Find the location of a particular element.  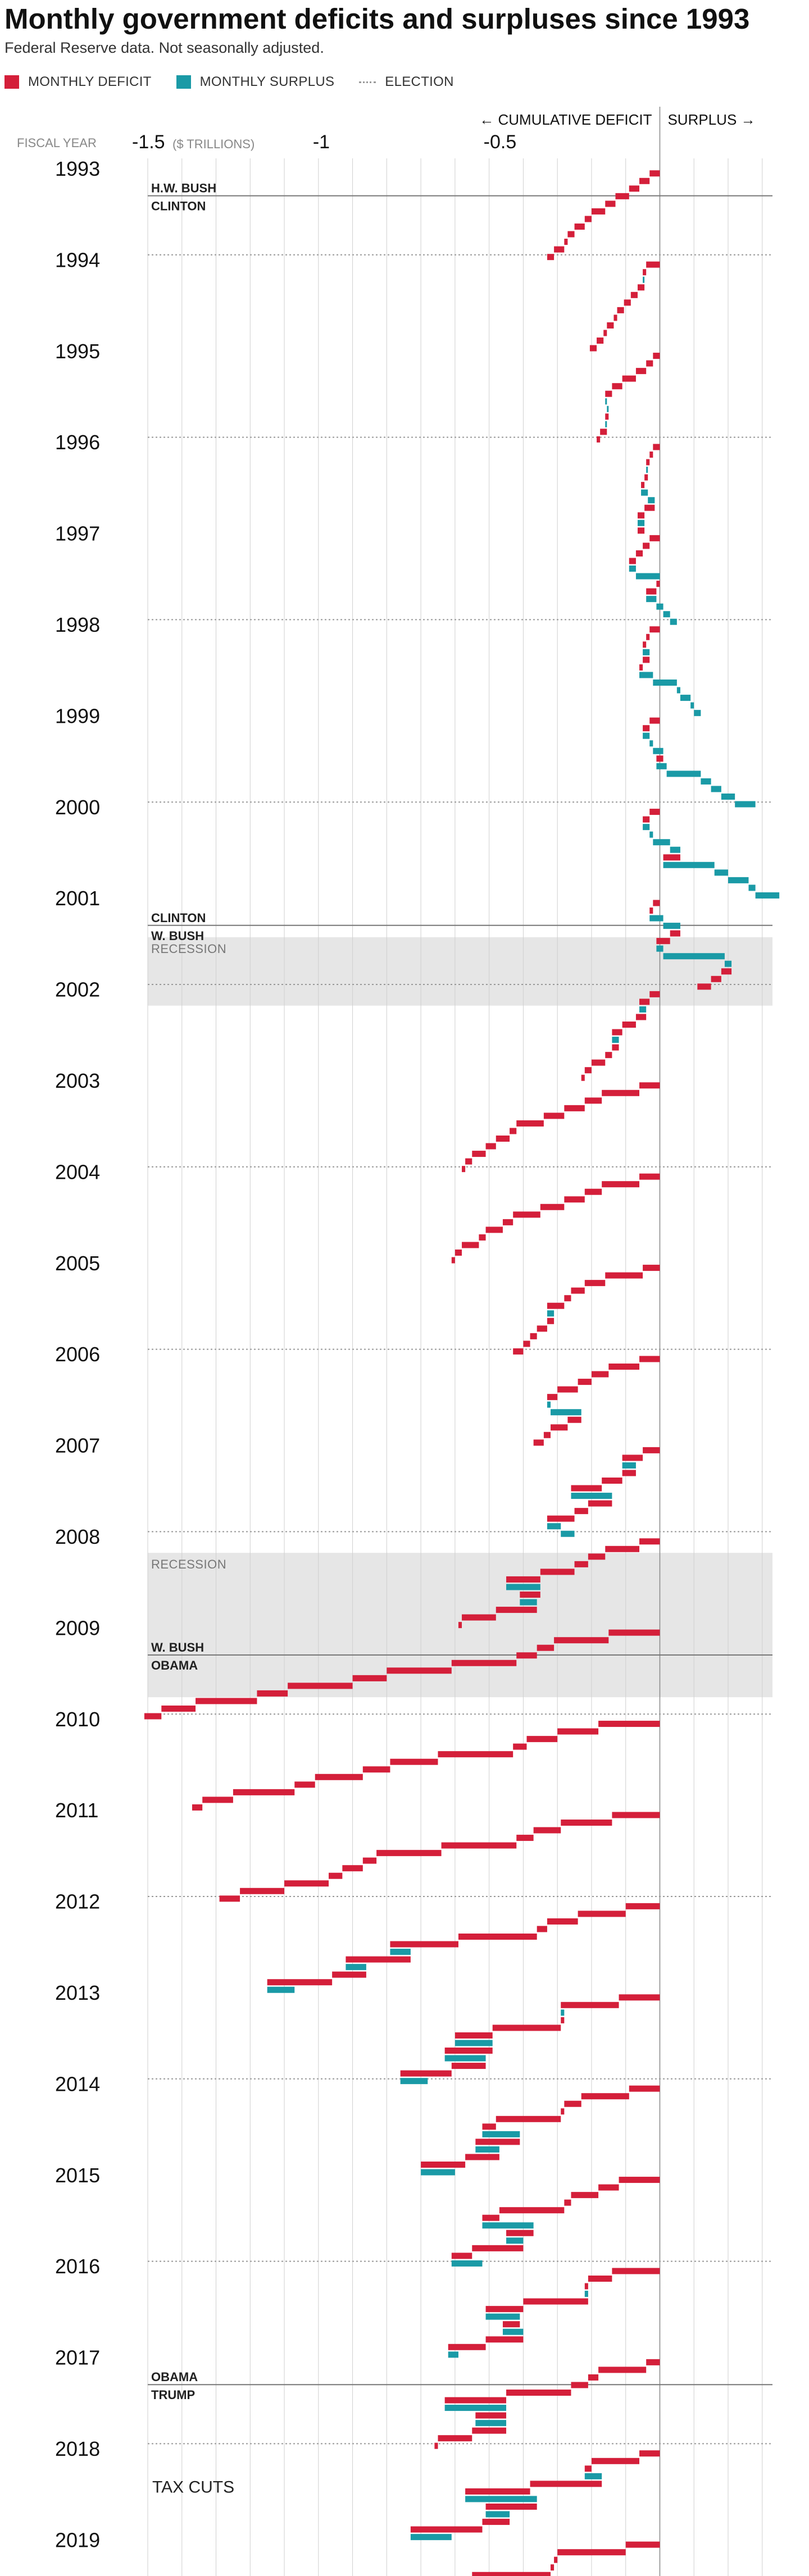

incoming-administration-label: CLINTON is located at coordinates (179, 206).